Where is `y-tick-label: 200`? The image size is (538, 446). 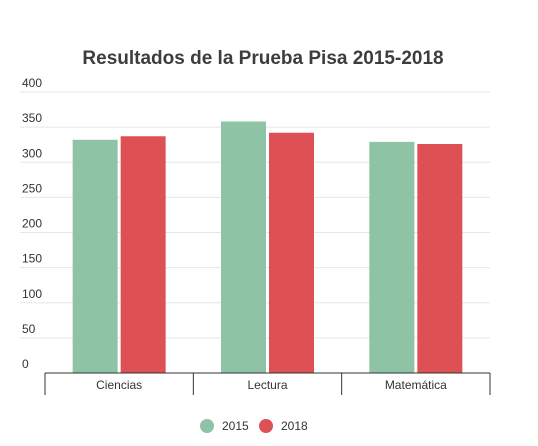 y-tick-label: 200 is located at coordinates (32, 224).